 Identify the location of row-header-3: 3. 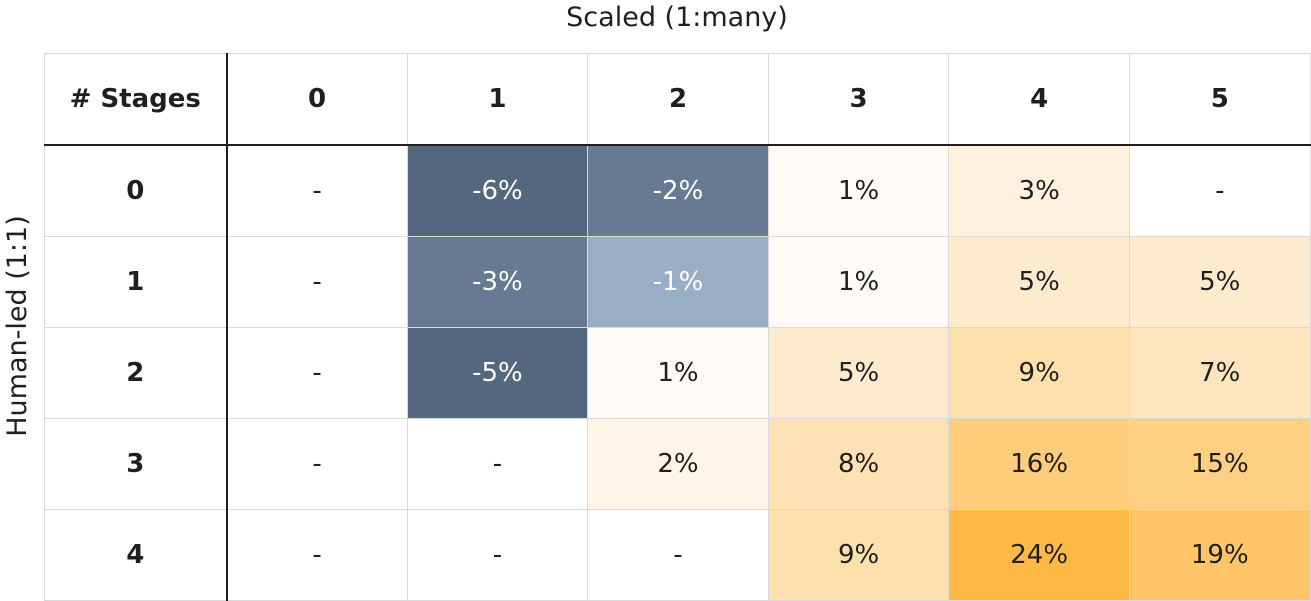
(136, 463).